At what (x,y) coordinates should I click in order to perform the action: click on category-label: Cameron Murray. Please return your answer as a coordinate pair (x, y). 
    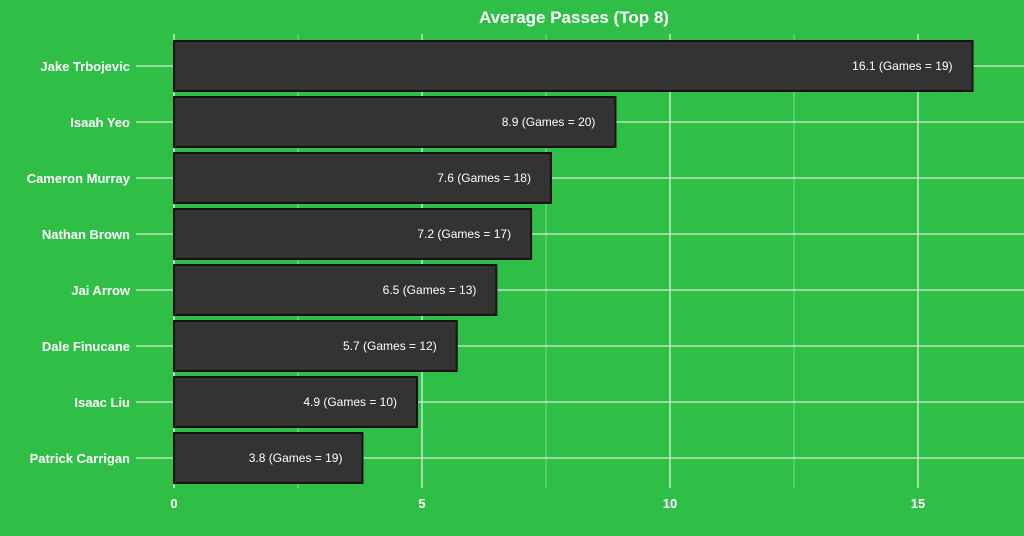
    Looking at the image, I should click on (79, 178).